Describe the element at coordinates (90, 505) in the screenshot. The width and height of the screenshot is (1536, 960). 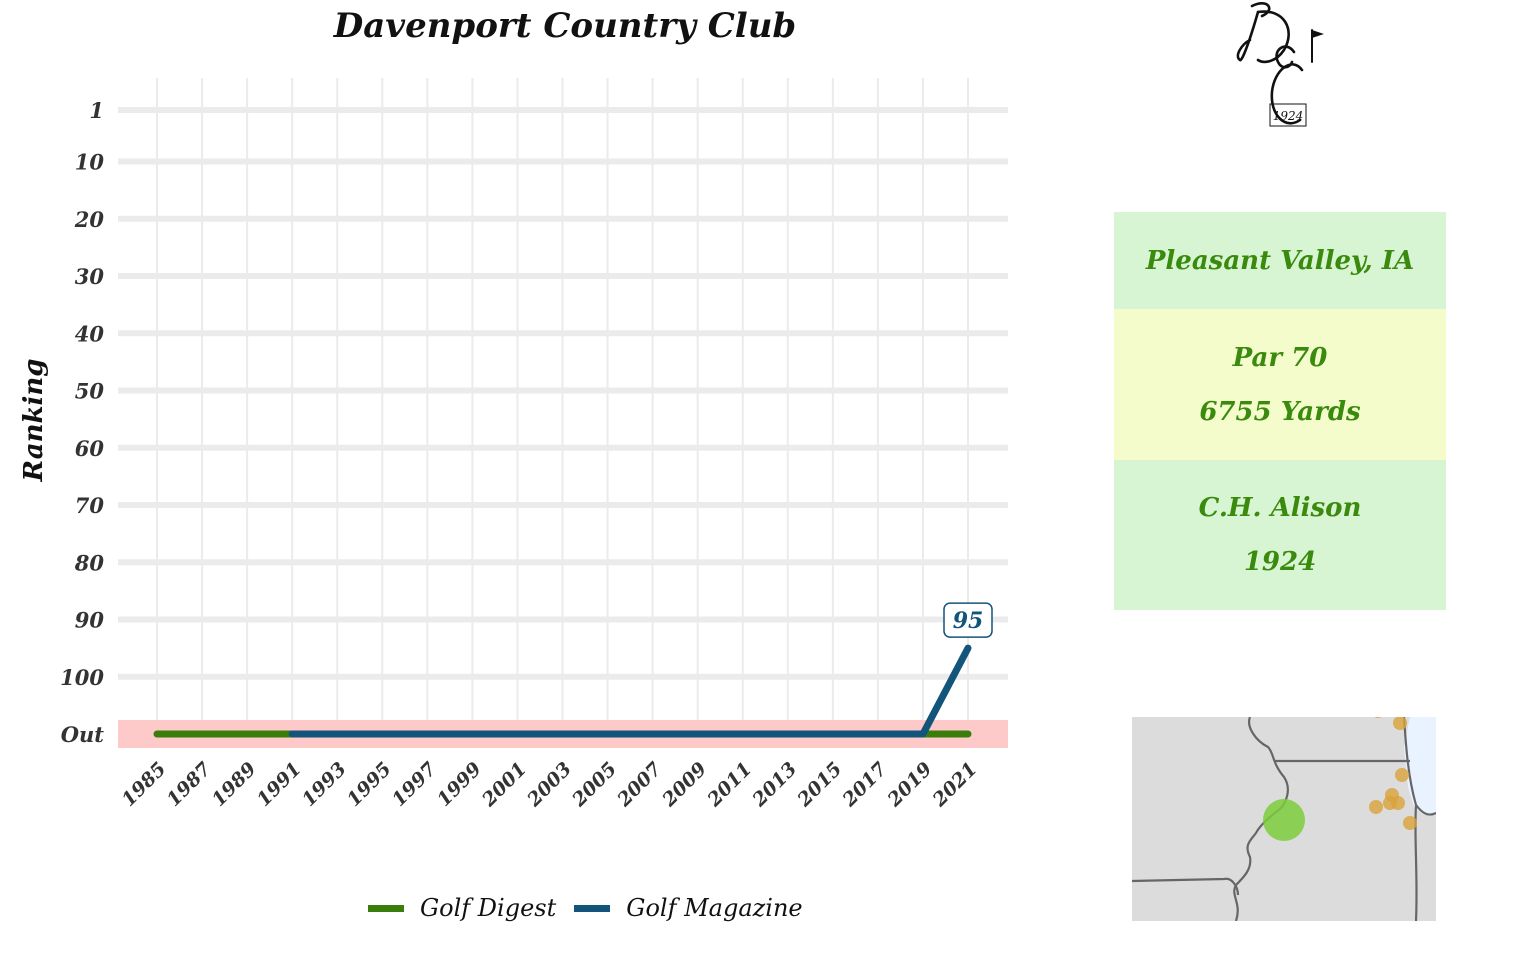
I see `y-tick-label: 70` at that location.